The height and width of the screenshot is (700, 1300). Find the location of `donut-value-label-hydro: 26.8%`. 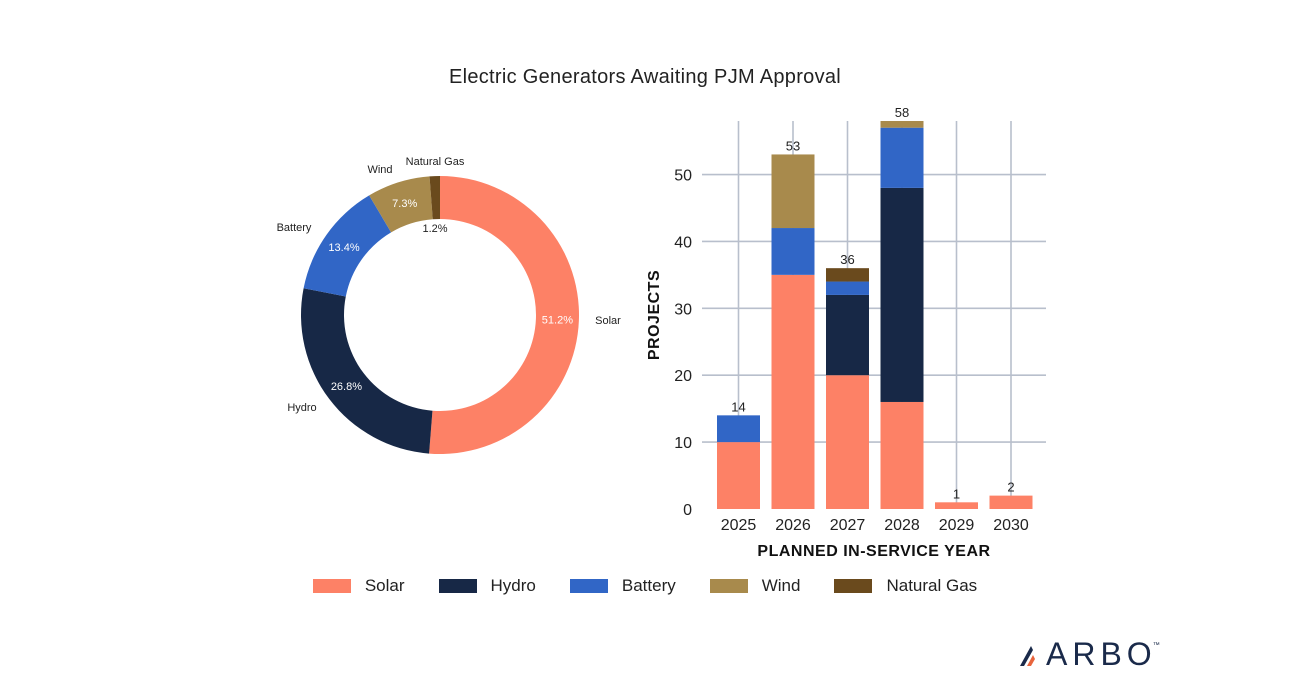

donut-value-label-hydro: 26.8% is located at coordinates (346, 387).